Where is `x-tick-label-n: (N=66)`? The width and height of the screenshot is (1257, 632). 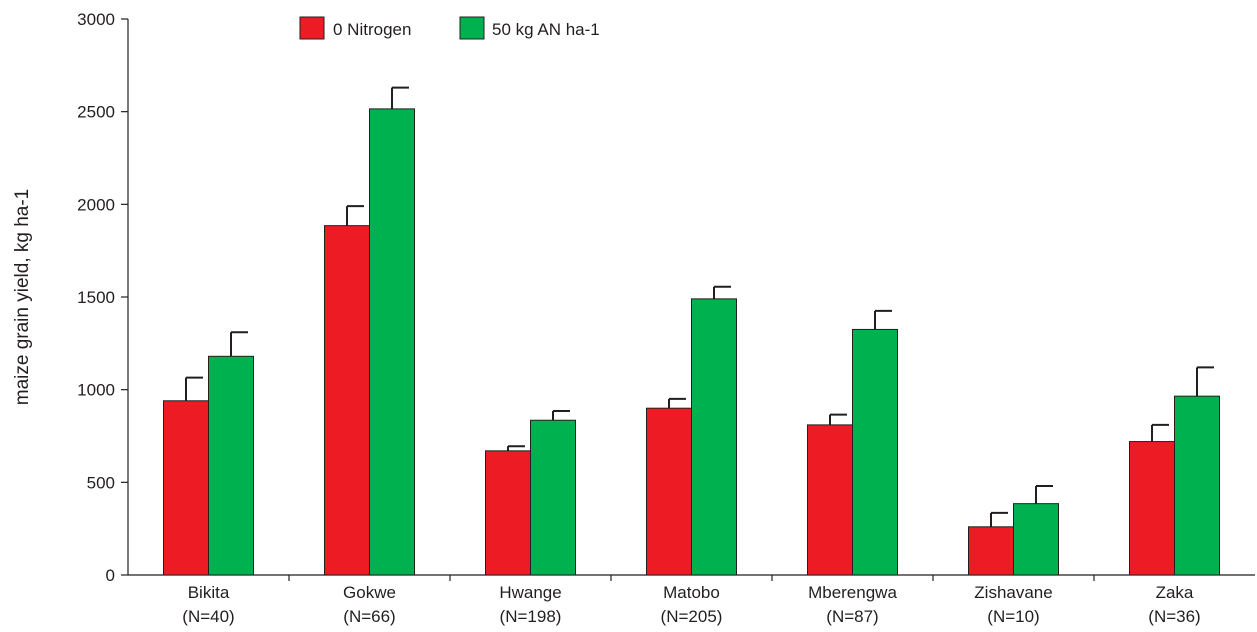
x-tick-label-n: (N=66) is located at coordinates (369, 616).